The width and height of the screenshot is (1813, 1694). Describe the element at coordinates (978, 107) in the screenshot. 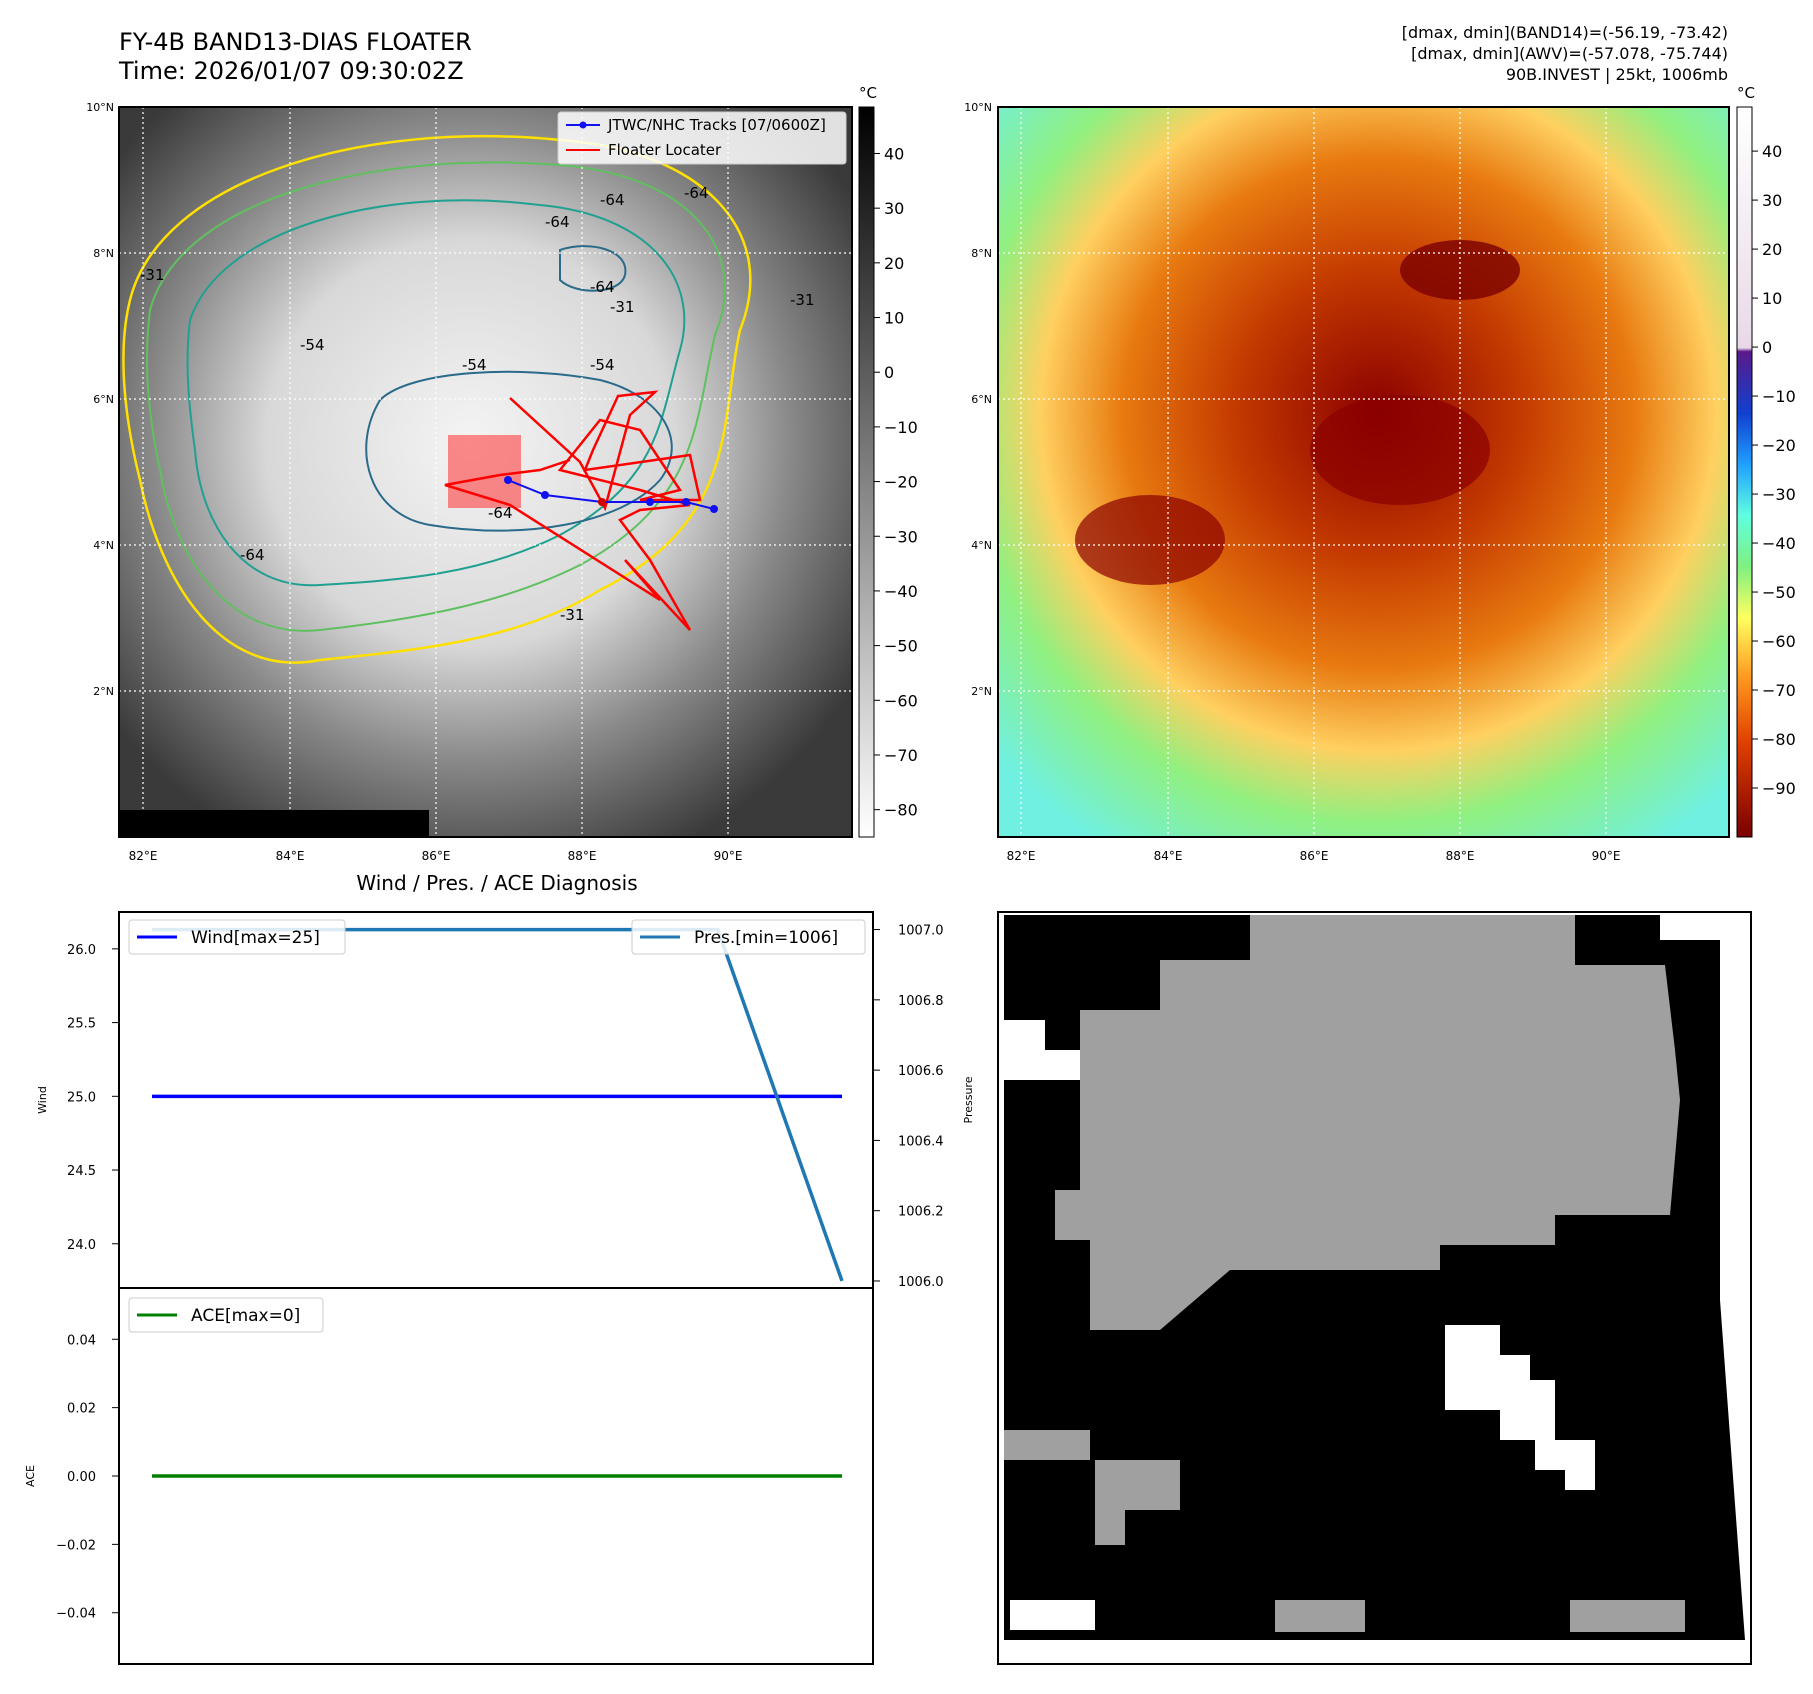

I see `lat-tick: 10°N` at that location.